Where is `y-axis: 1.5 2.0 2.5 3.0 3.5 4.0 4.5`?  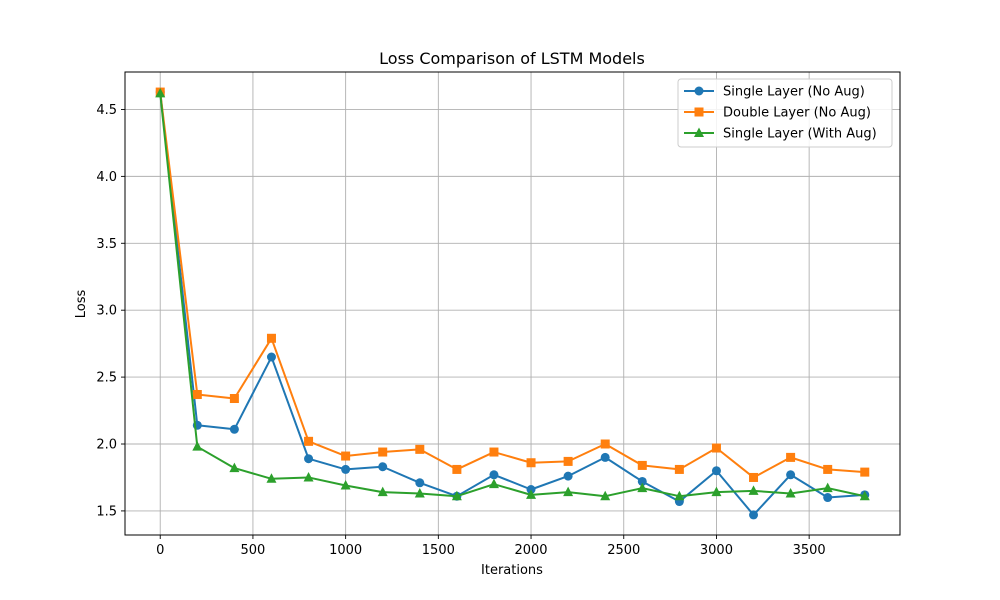 y-axis: 1.5 2.0 2.5 3.0 3.5 4.0 4.5 is located at coordinates (110, 311).